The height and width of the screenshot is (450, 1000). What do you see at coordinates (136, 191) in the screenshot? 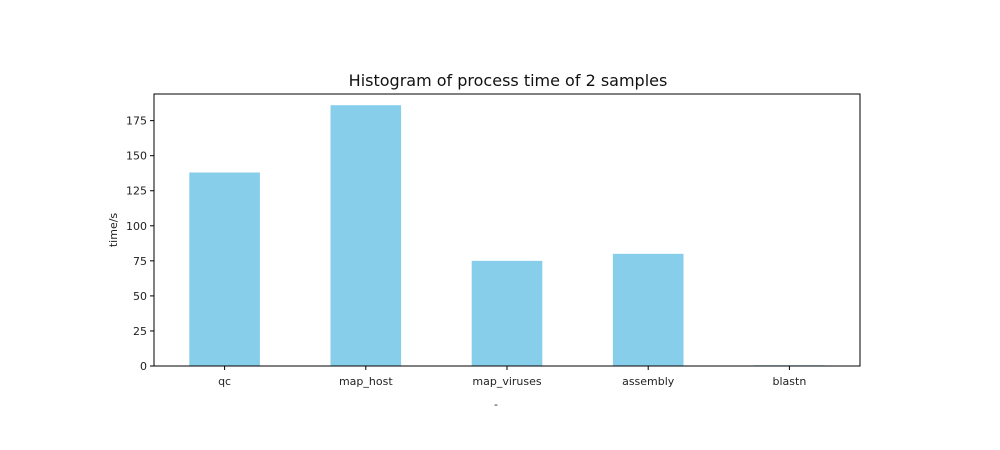
I see `y-tick-label: 125` at bounding box center [136, 191].